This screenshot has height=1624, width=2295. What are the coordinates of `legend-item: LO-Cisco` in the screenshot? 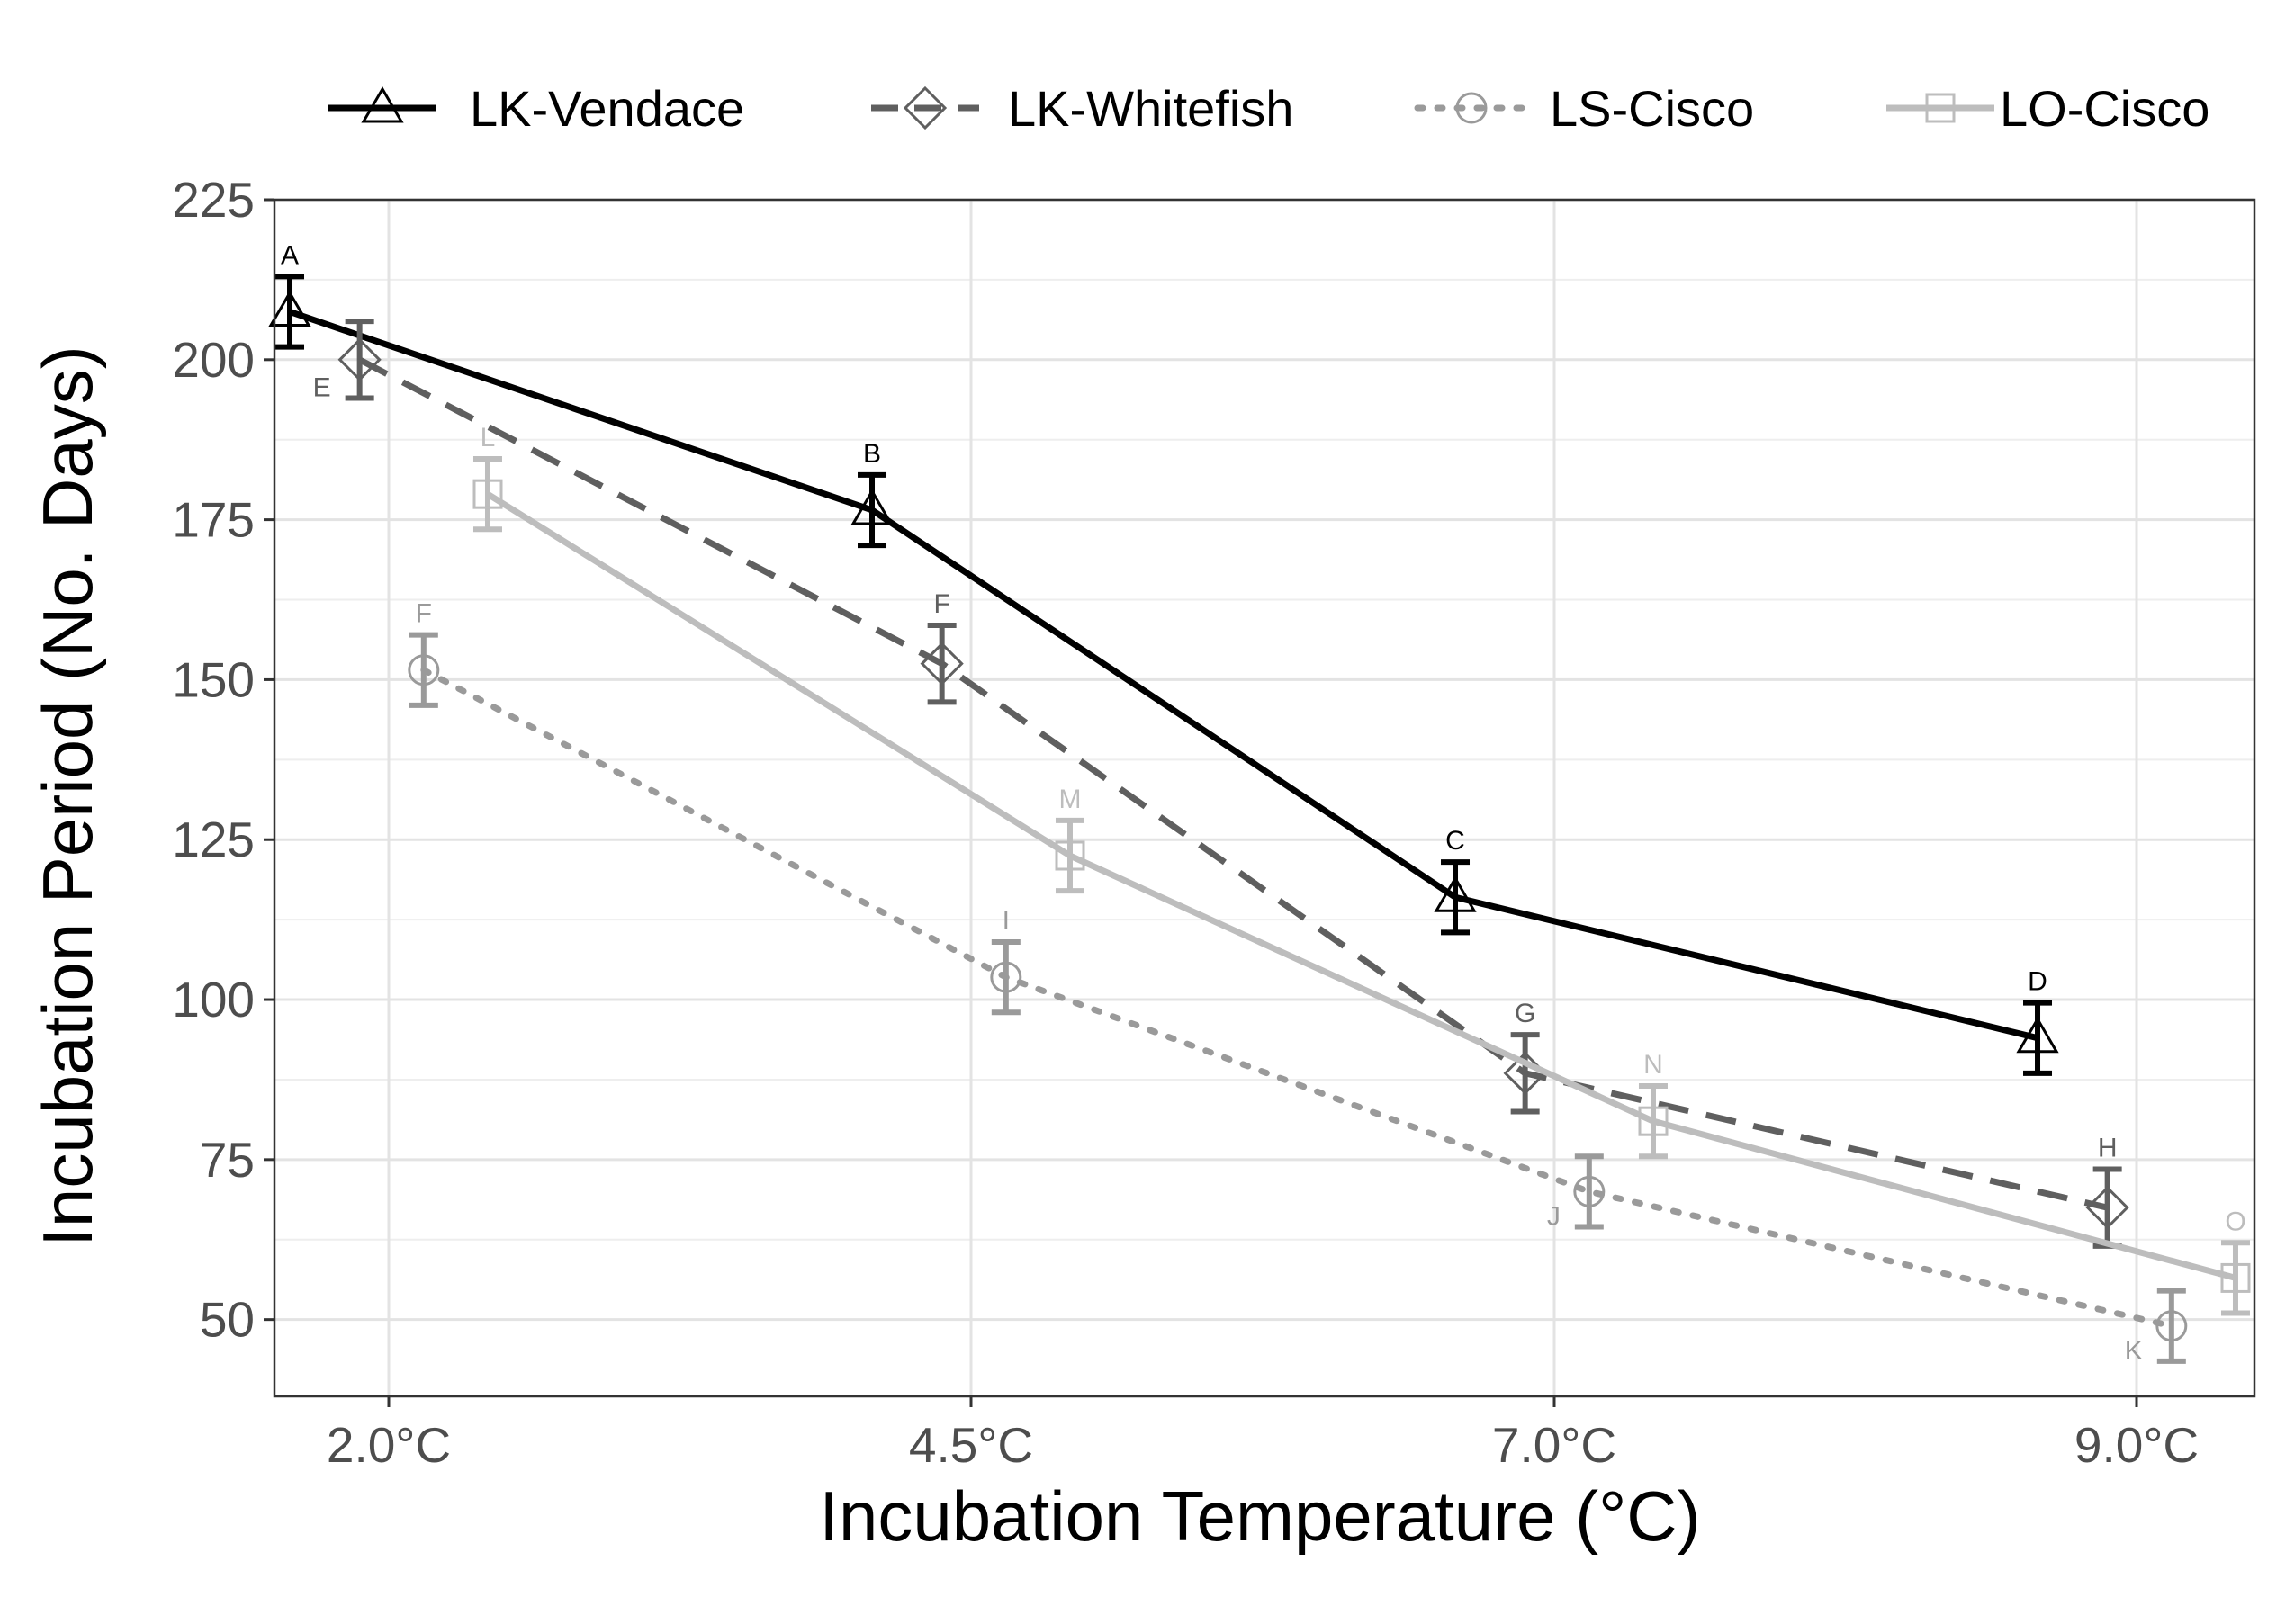 It's located at (2048, 108).